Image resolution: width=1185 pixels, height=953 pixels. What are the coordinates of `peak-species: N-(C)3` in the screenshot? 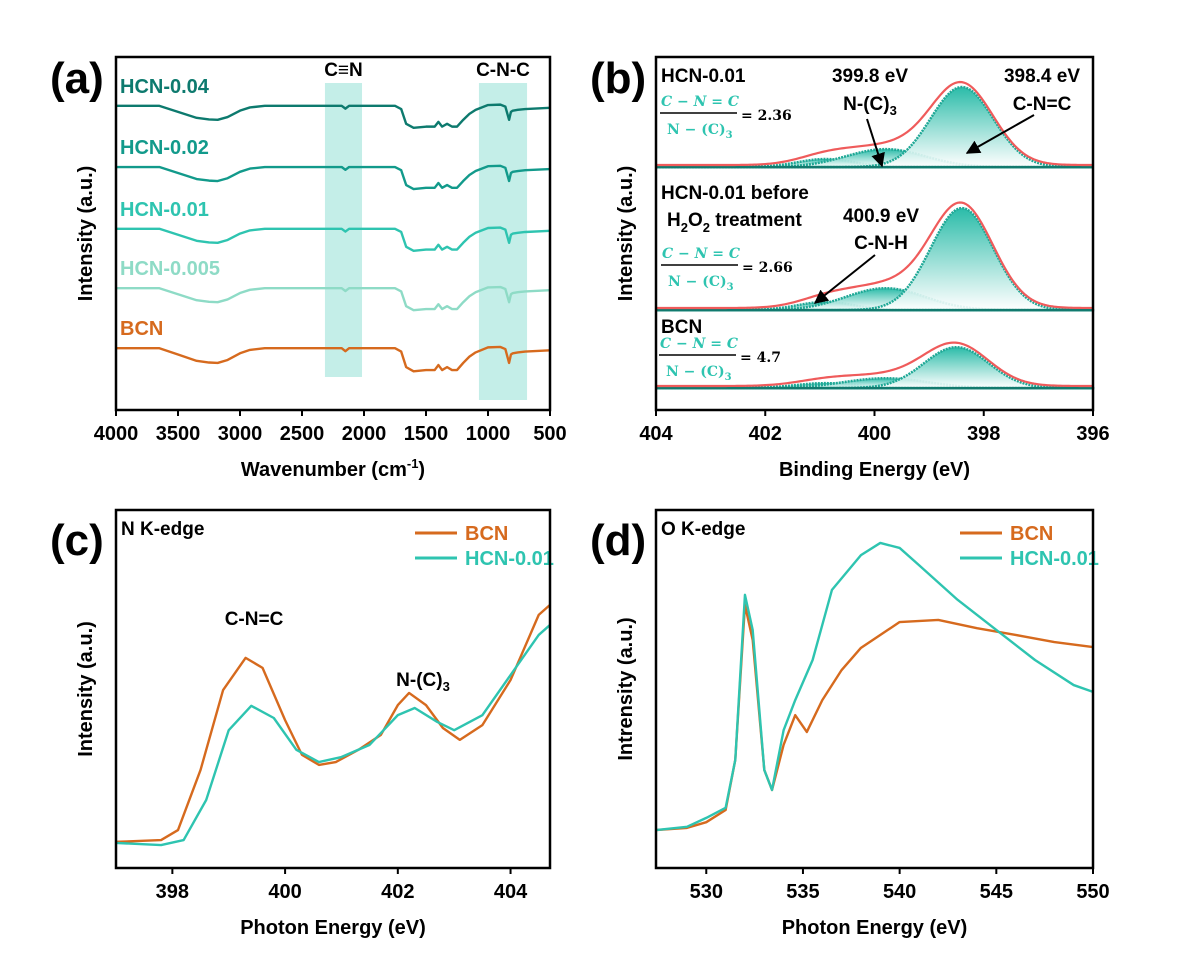 It's located at (870, 106).